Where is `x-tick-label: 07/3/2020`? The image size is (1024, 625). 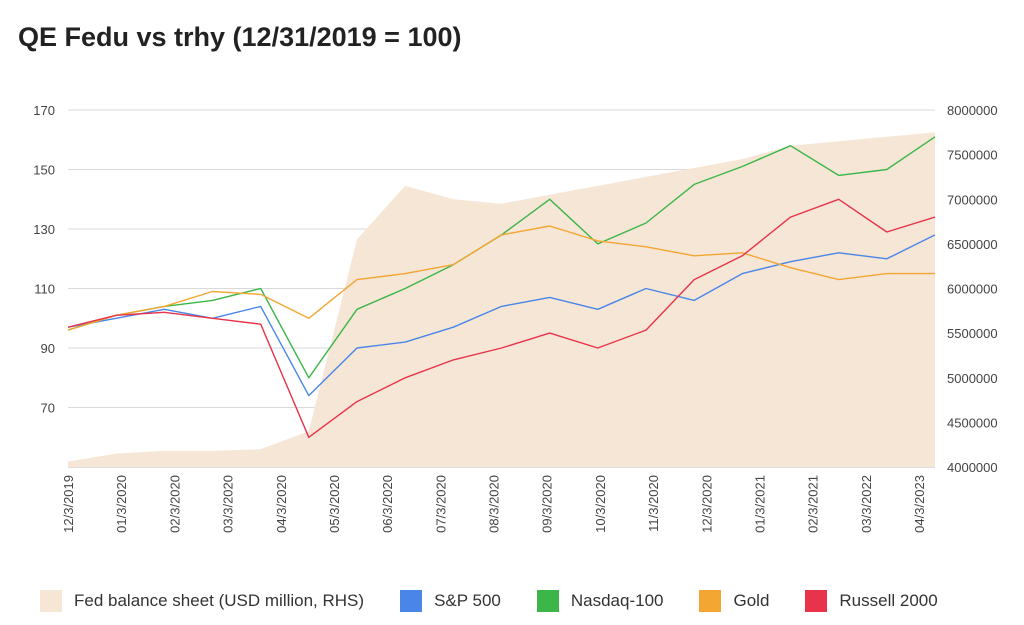 x-tick-label: 07/3/2020 is located at coordinates (440, 504).